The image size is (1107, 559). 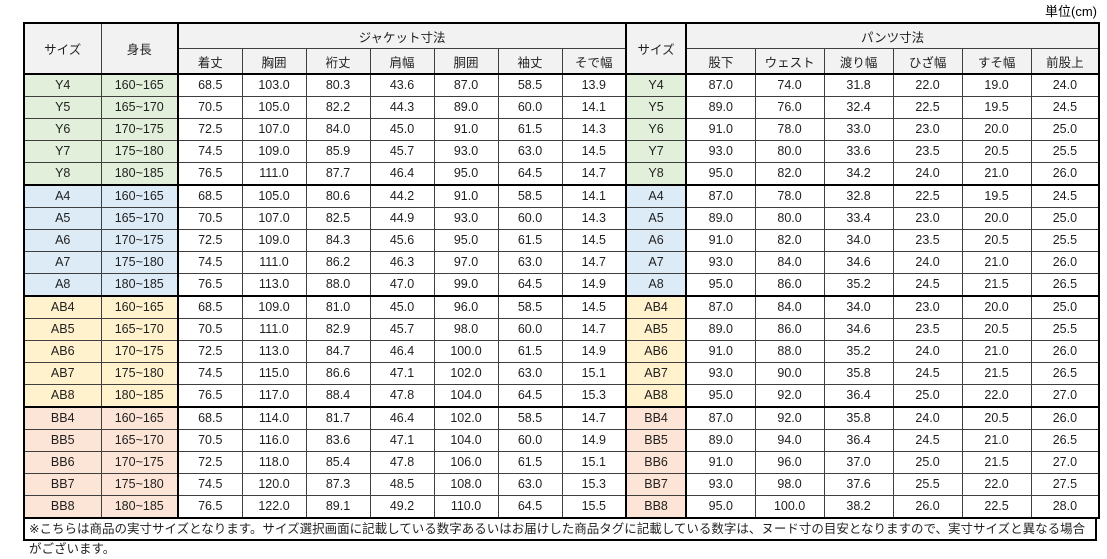 I want to click on jacket-value-cell: 45.6, so click(x=402, y=240).